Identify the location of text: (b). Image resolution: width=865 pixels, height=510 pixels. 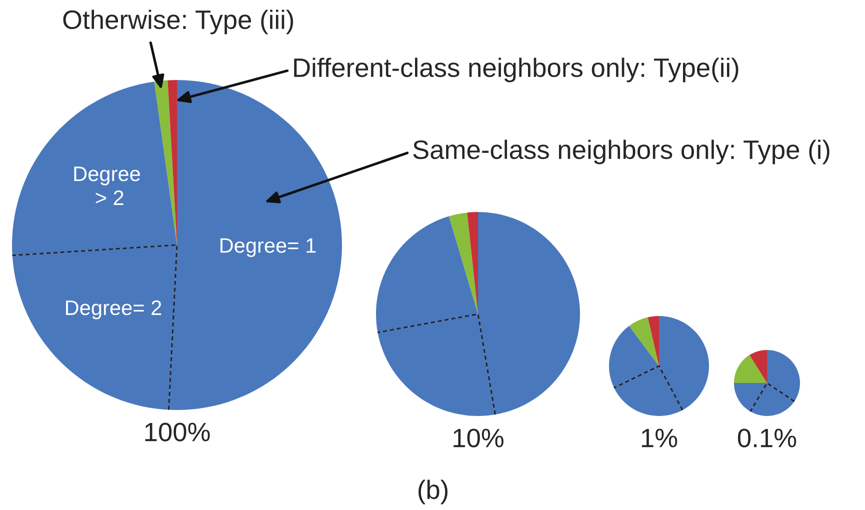
(433, 492).